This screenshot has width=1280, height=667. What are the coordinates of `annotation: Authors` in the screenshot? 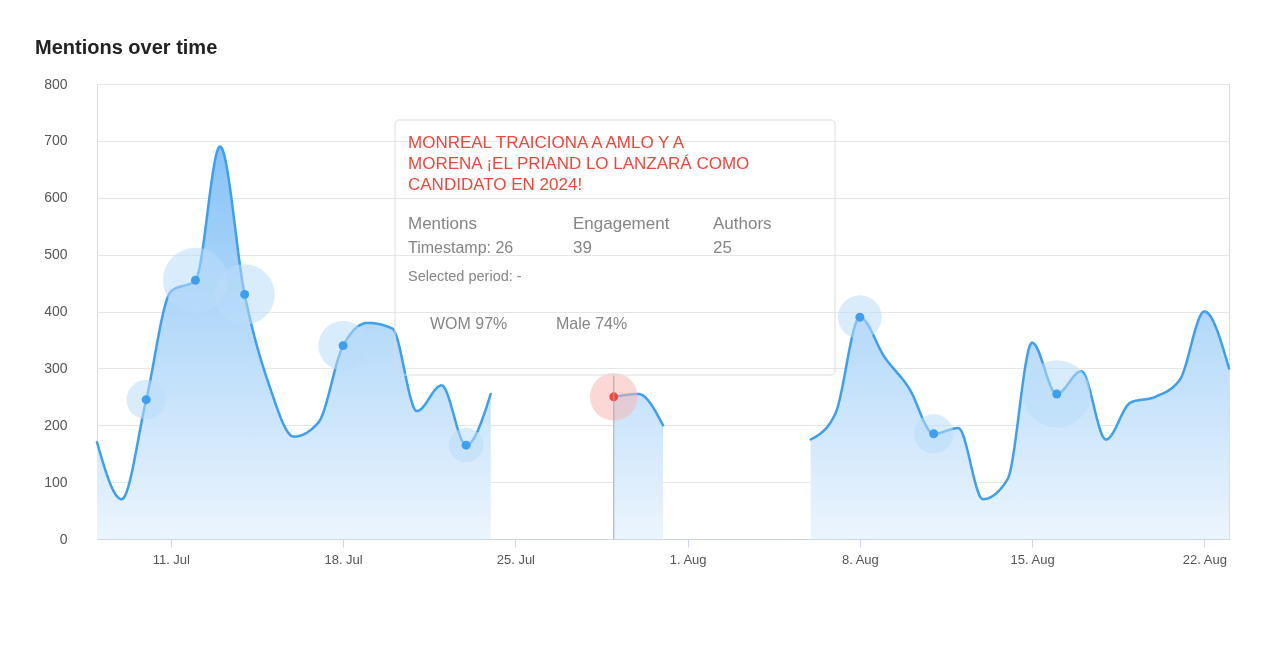 It's located at (742, 223).